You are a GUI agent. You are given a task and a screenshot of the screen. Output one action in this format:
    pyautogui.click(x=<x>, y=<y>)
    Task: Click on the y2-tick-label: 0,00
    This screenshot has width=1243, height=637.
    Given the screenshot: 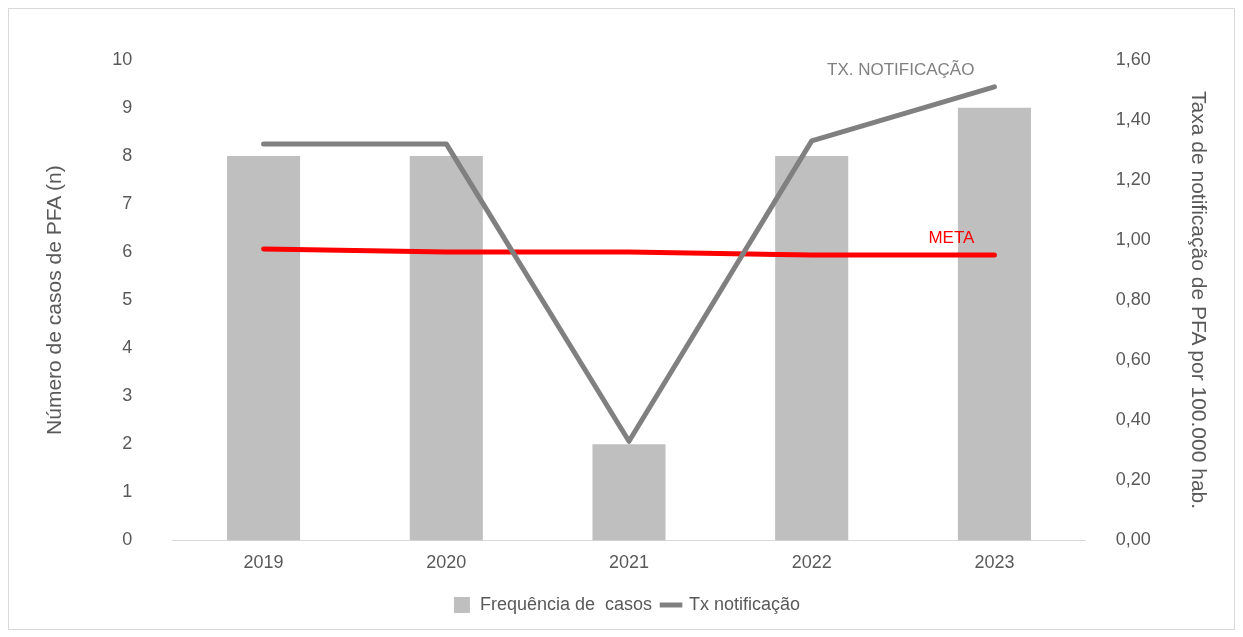 What is the action you would take?
    pyautogui.click(x=1133, y=539)
    